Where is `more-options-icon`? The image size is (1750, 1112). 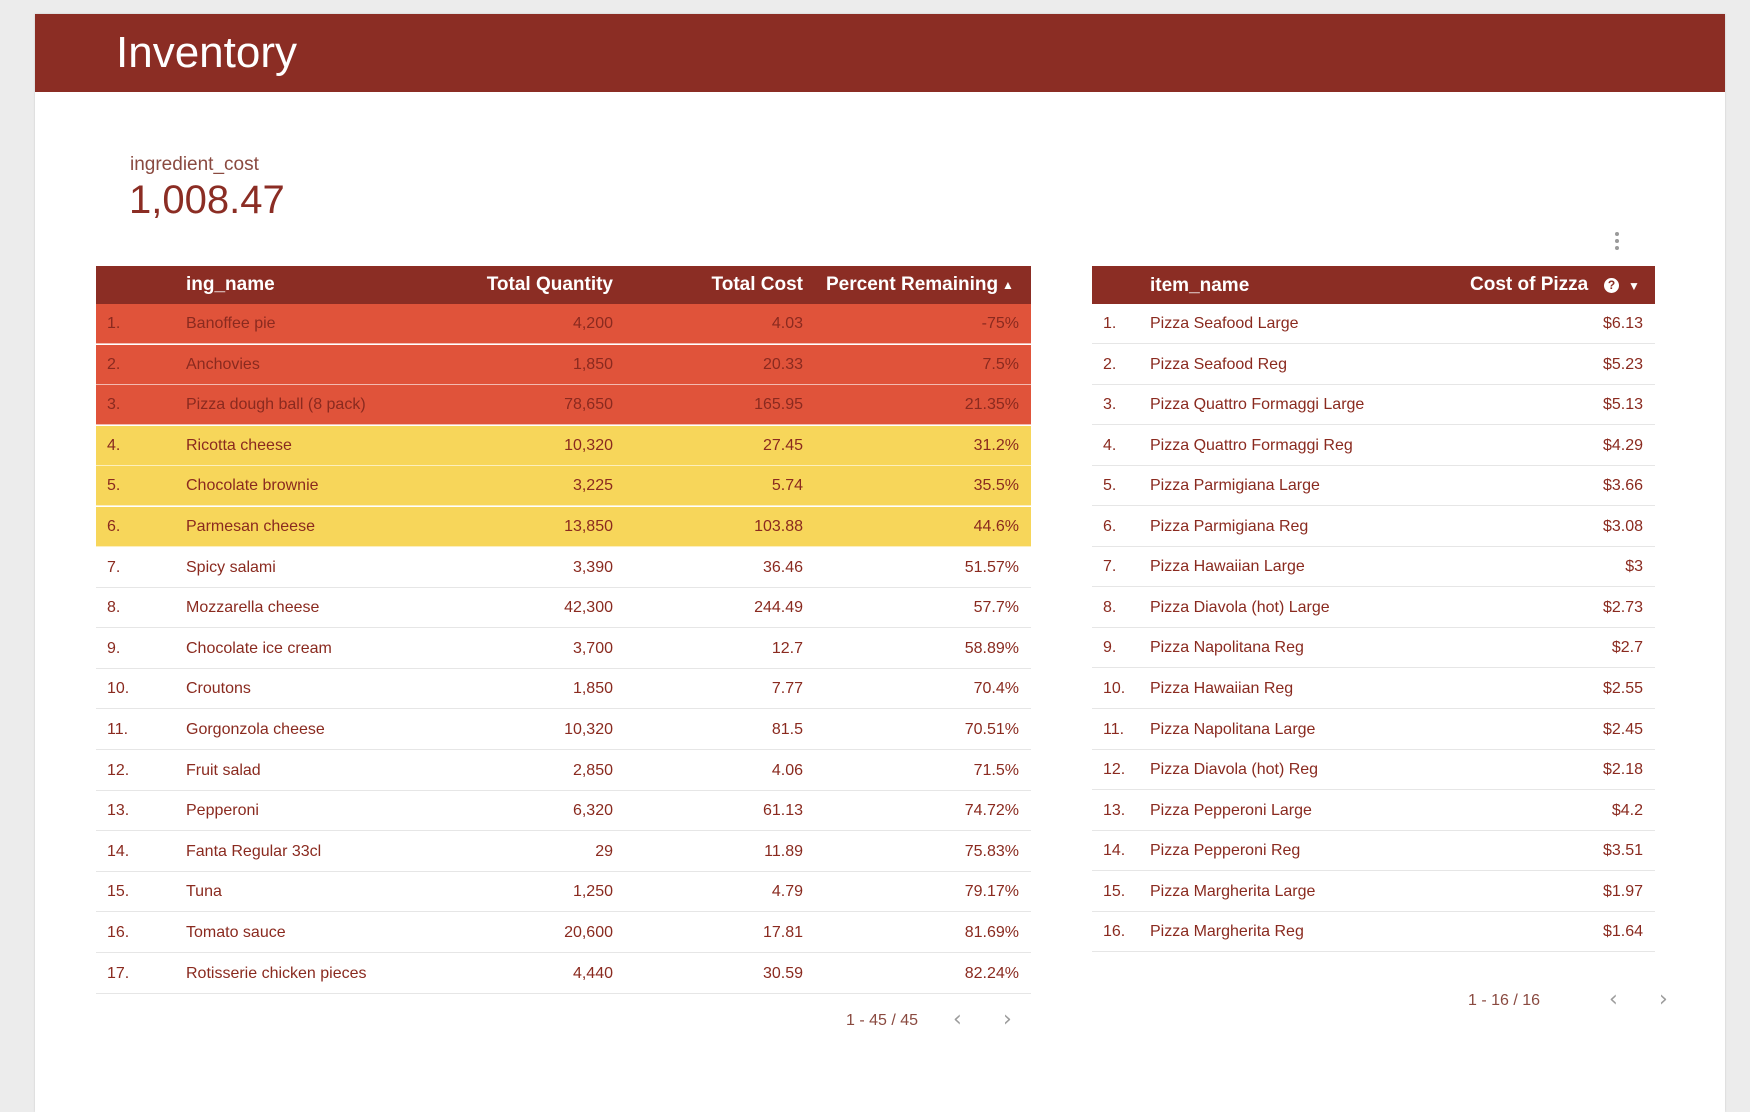
more-options-icon is located at coordinates (1617, 243).